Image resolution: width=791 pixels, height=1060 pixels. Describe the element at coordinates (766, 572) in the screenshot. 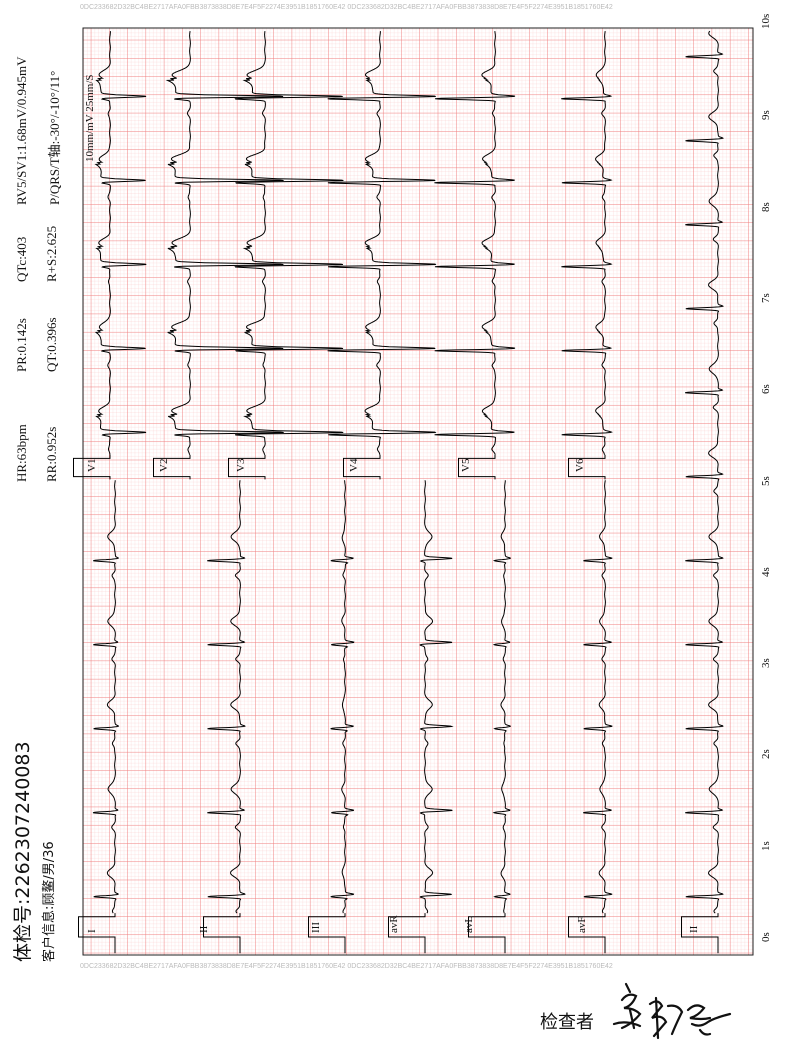

I see `time-label: 4s` at that location.